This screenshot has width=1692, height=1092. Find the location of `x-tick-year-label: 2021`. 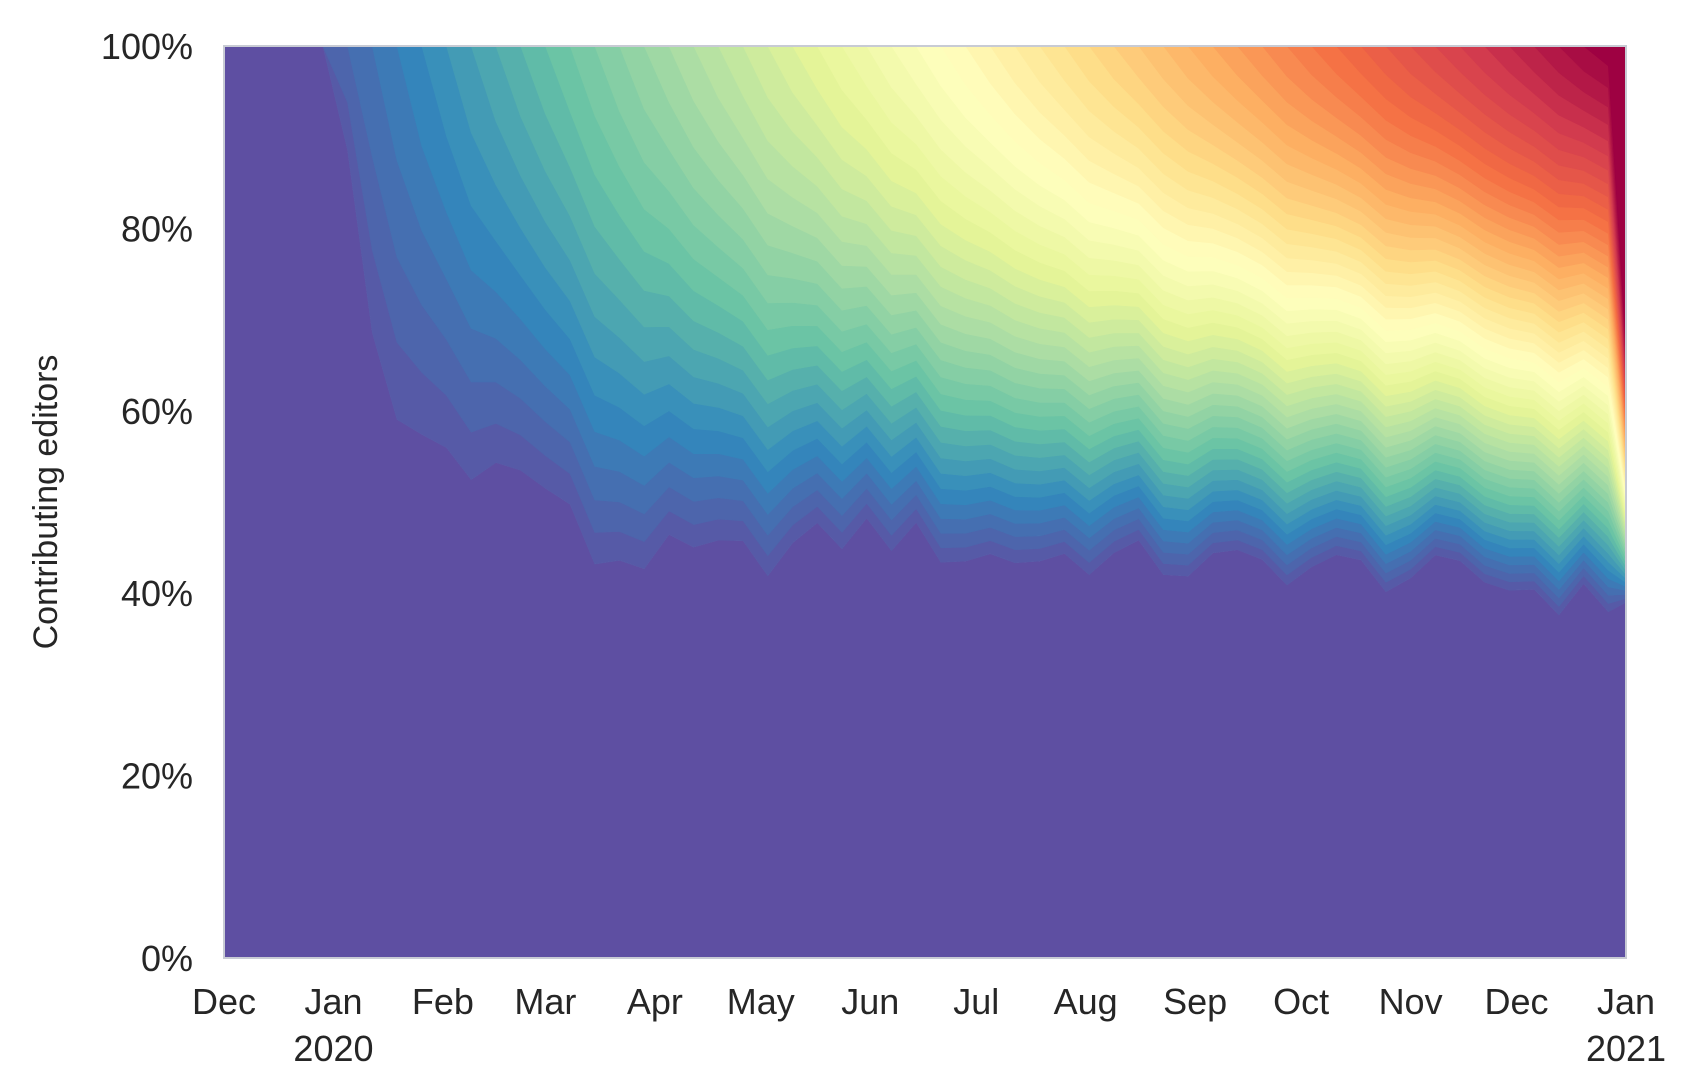

x-tick-year-label: 2021 is located at coordinates (1626, 1048).